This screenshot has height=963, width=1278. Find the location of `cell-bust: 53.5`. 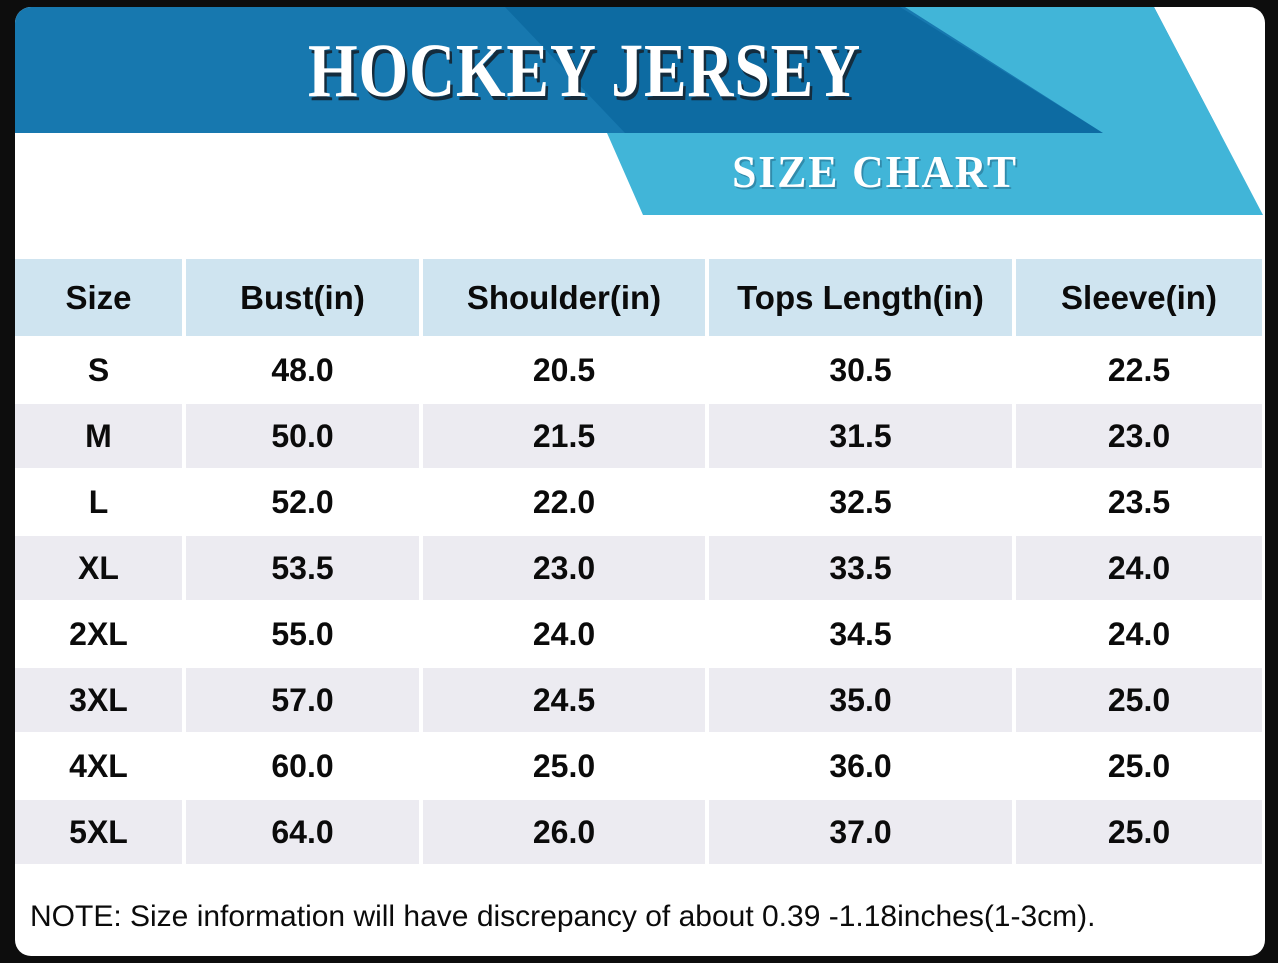

cell-bust: 53.5 is located at coordinates (302, 568).